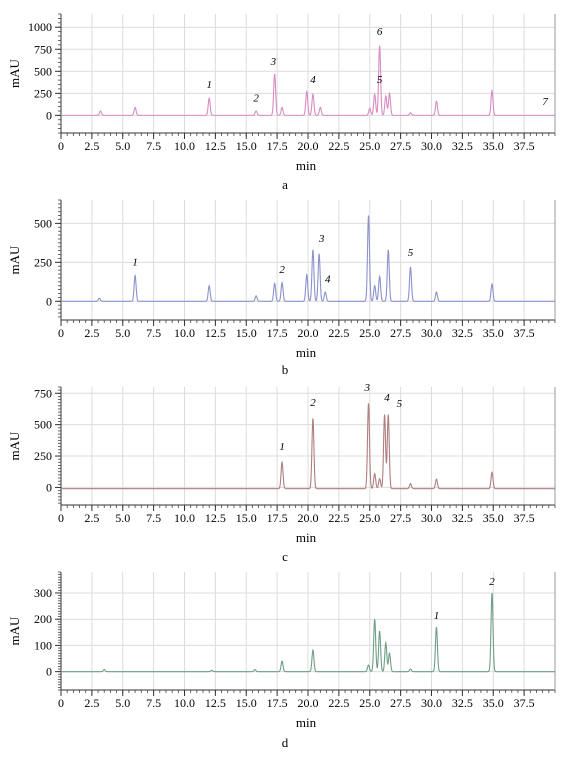 This screenshot has height=759, width=567. What do you see at coordinates (285, 556) in the screenshot?
I see `panel-letter: c` at bounding box center [285, 556].